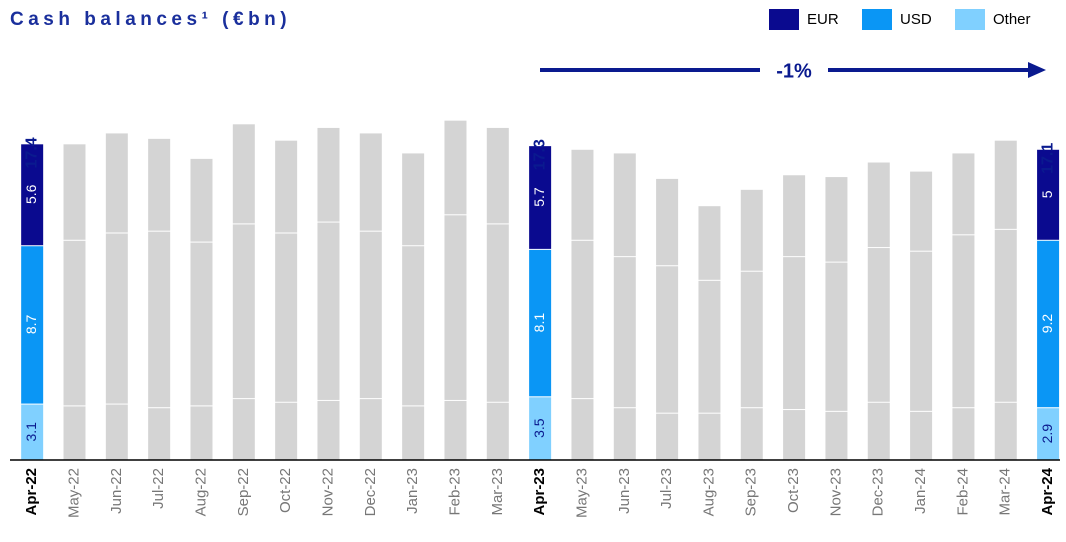  What do you see at coordinates (793, 490) in the screenshot?
I see `x-tick-label: Oct-23` at bounding box center [793, 490].